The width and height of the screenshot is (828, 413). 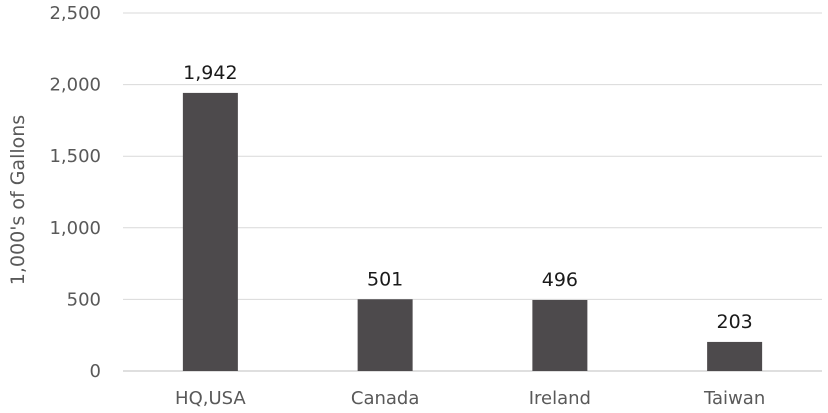 What do you see at coordinates (560, 398) in the screenshot?
I see `x-tick-label: Ireland` at bounding box center [560, 398].